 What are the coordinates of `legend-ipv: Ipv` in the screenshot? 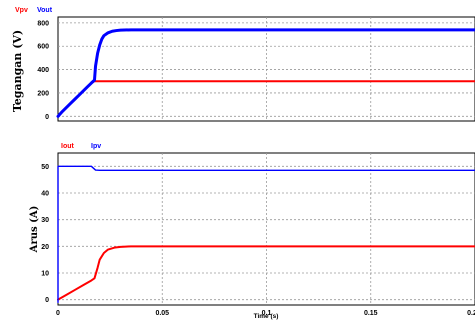 It's located at (96, 146).